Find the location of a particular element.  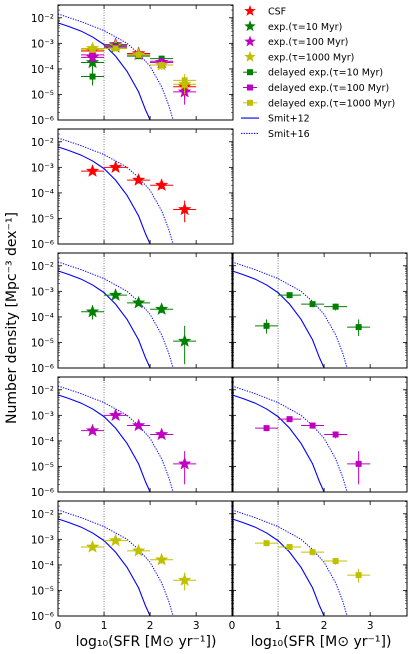

panel-r4c2 is located at coordinates (319, 434).